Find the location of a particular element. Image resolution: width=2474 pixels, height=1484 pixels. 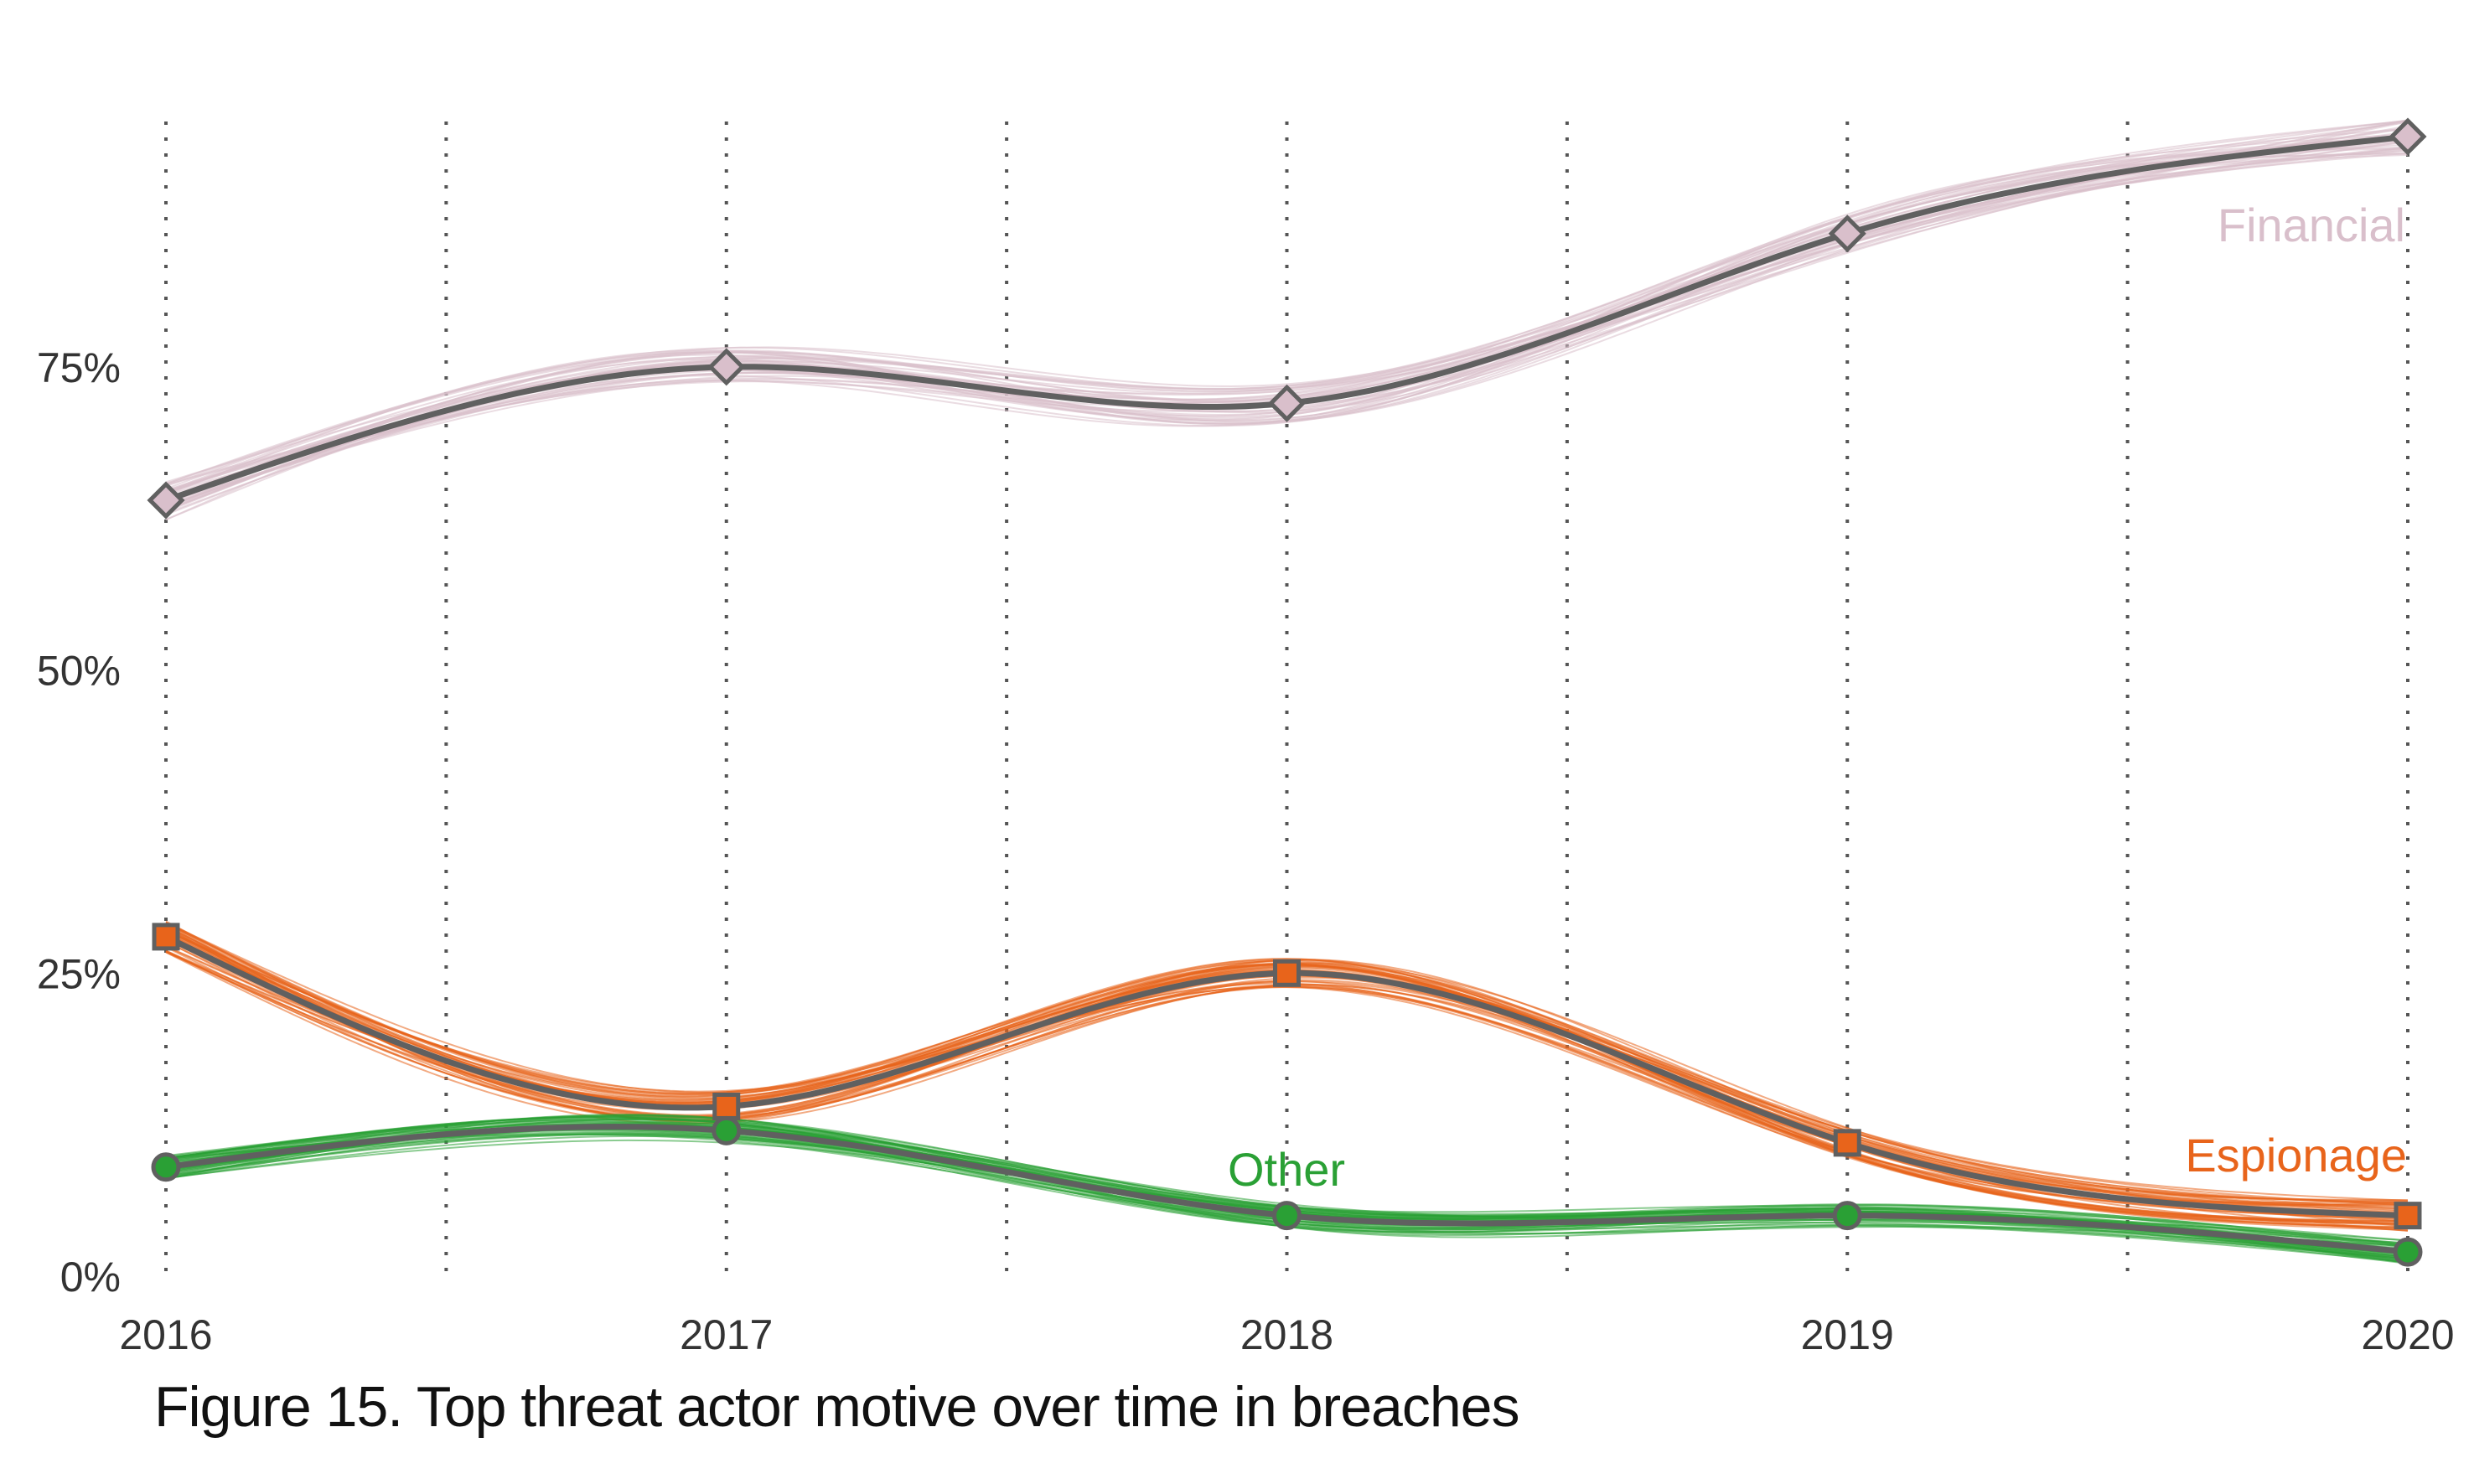

x-tick-label: 2020 is located at coordinates (2407, 1334).